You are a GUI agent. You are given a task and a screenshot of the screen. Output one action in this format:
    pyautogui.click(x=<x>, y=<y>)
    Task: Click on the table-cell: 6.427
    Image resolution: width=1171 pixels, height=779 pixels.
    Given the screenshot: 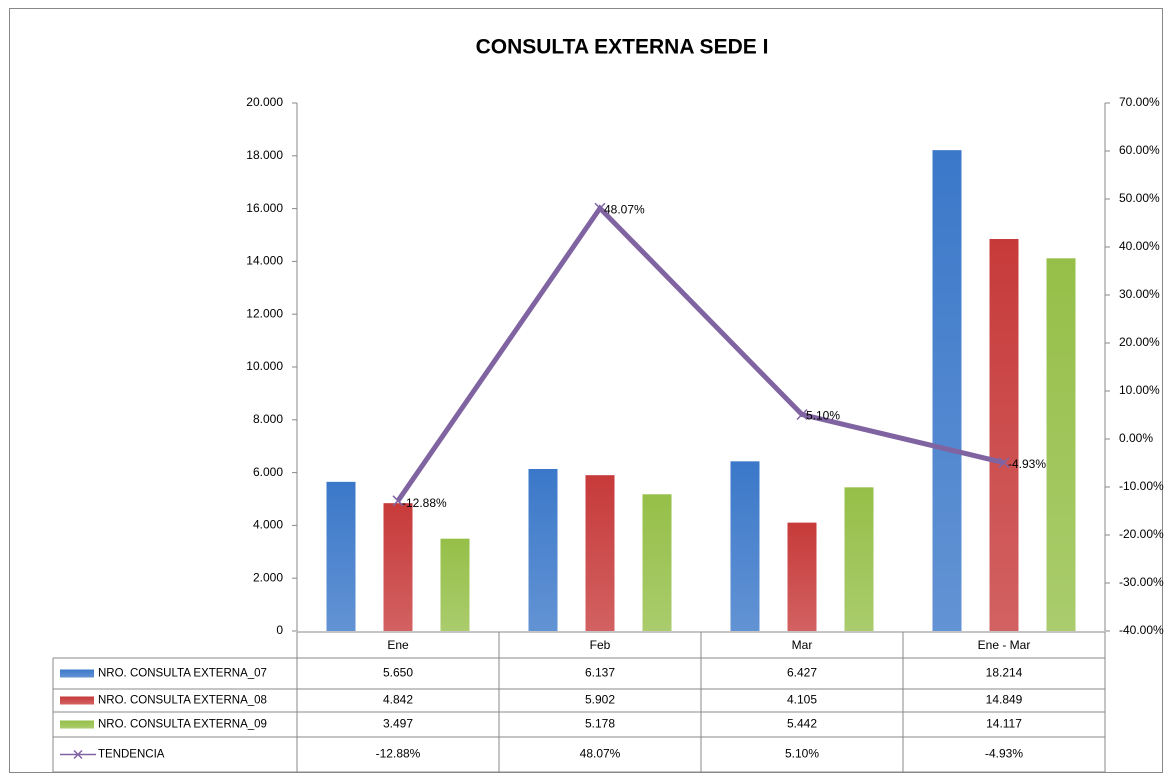 What is the action you would take?
    pyautogui.click(x=802, y=673)
    